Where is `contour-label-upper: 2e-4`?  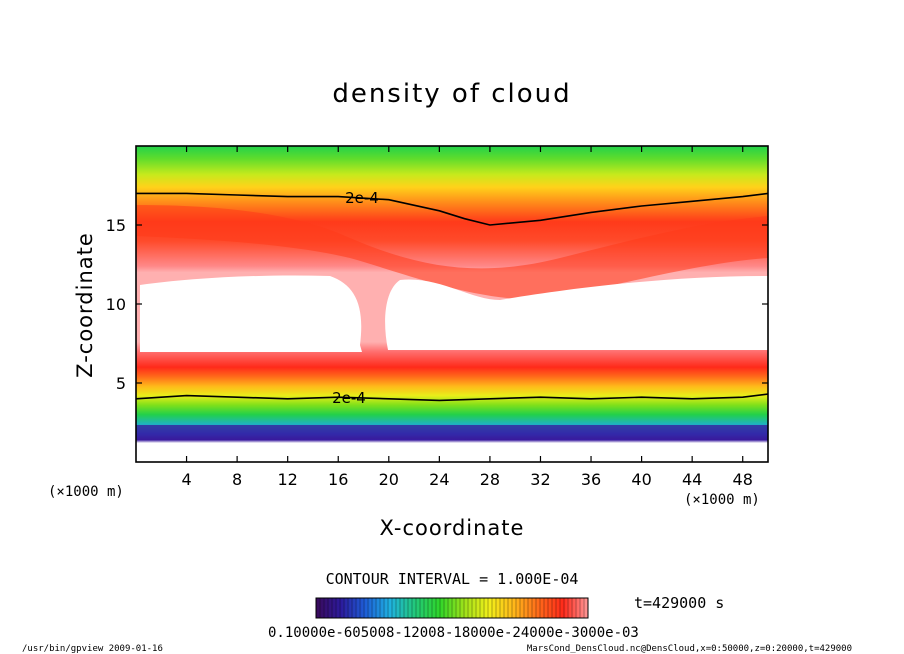 contour-label-upper: 2e-4 is located at coordinates (362, 198).